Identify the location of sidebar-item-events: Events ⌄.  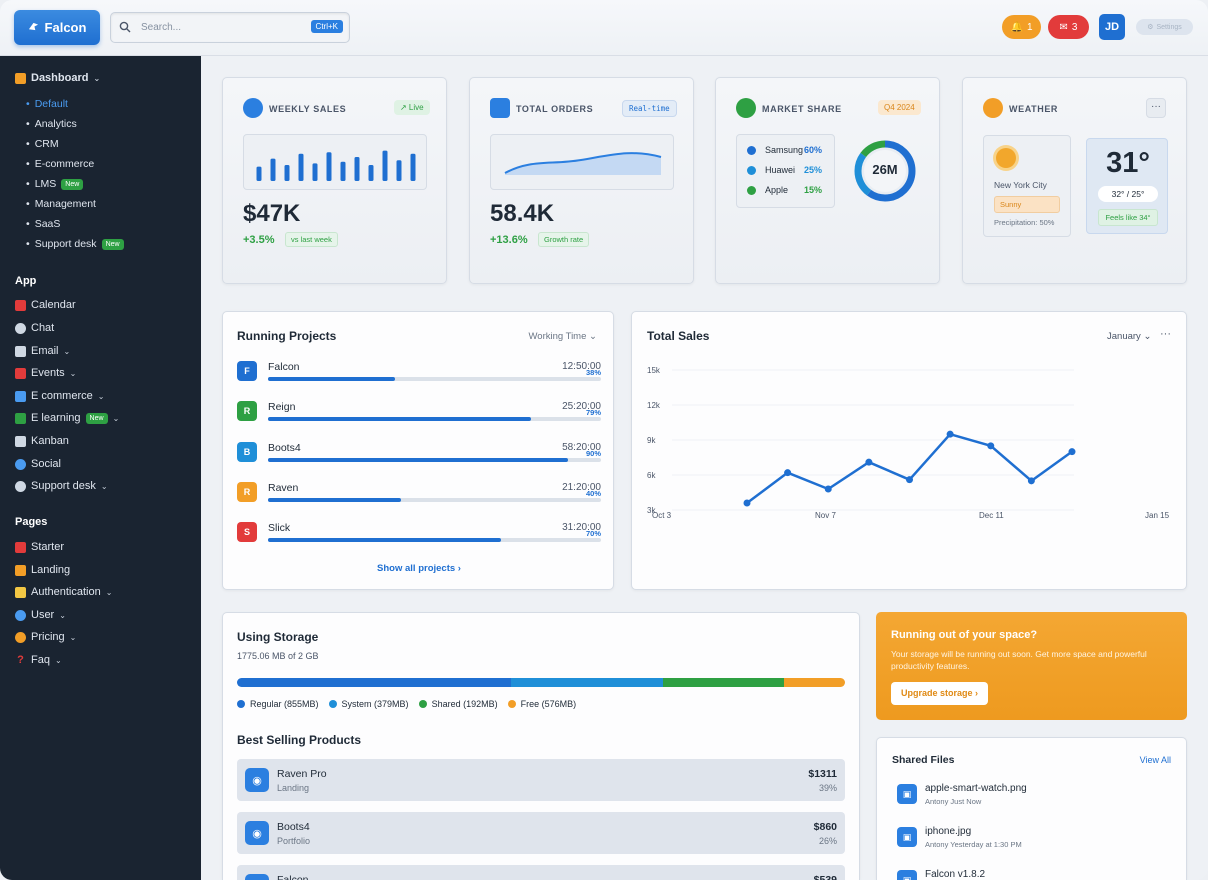
(45, 373).